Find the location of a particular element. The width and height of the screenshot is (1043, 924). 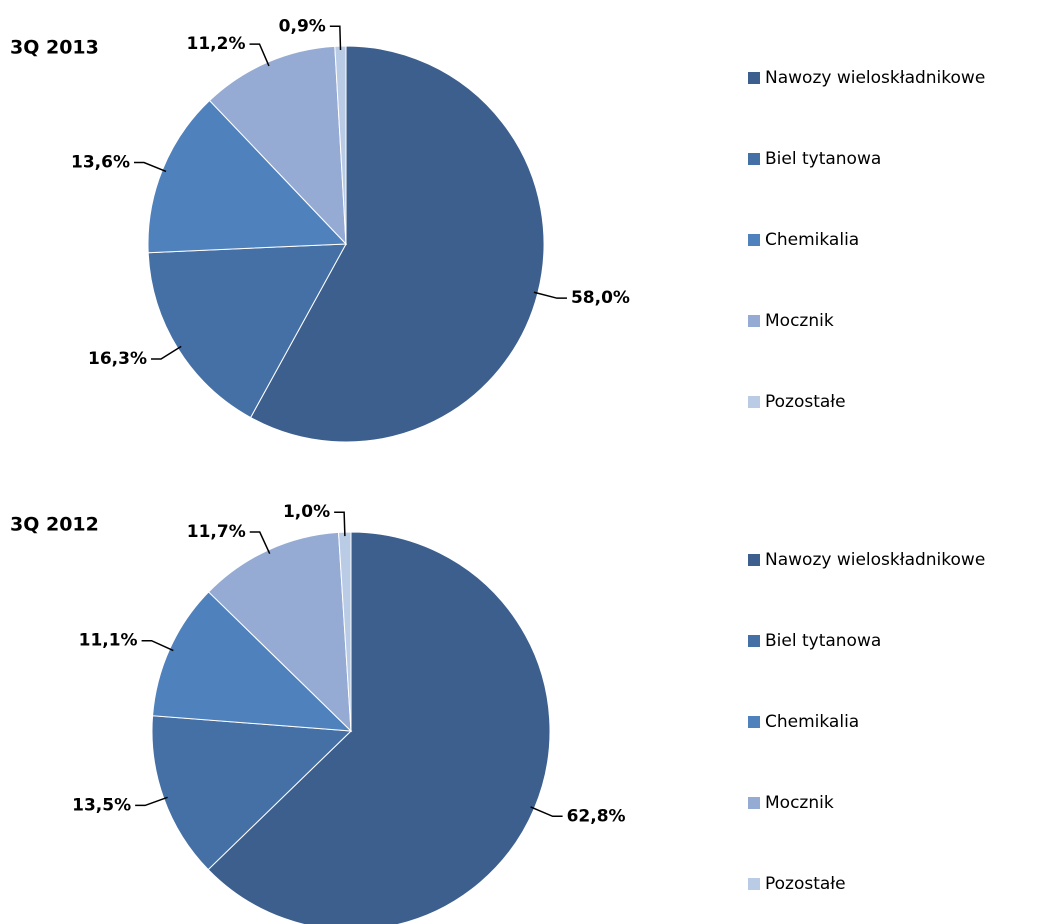

data-label: 0,9% is located at coordinates (302, 26).